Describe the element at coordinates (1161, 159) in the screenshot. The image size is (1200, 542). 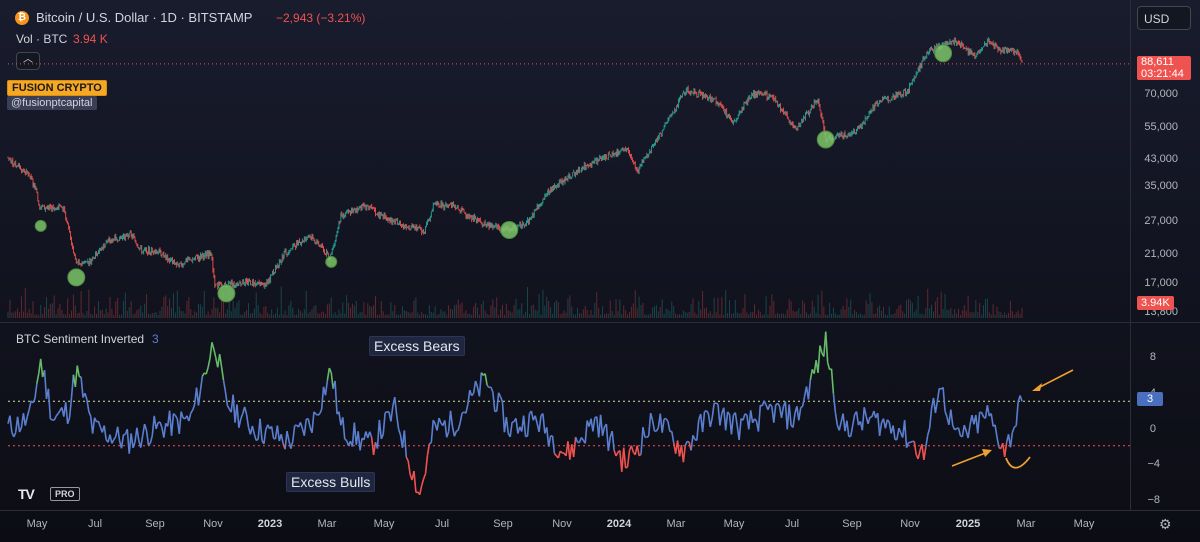
I see `price-label-43000: 43,000` at that location.